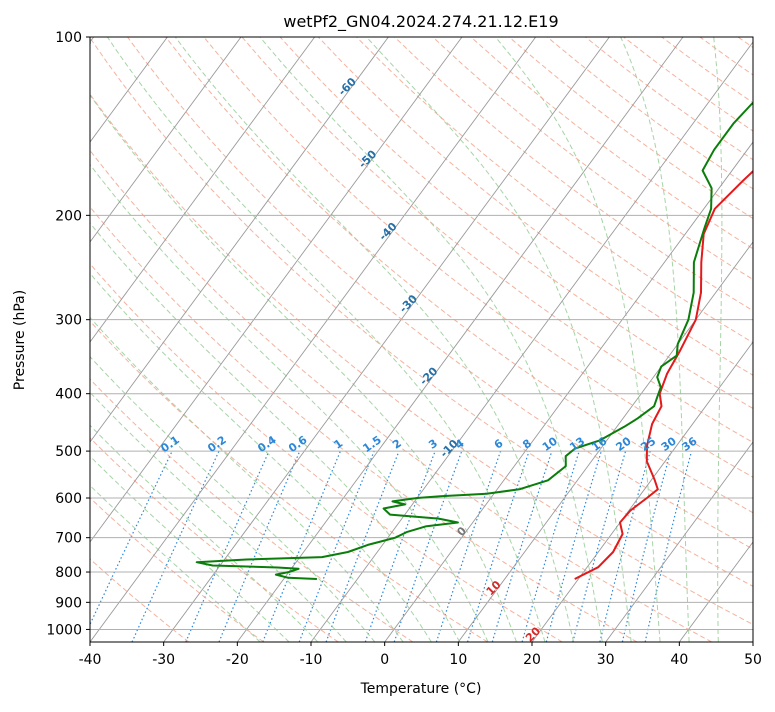 This screenshot has width=775, height=712. What do you see at coordinates (68, 216) in the screenshot?
I see `y-tick-label: 200` at bounding box center [68, 216].